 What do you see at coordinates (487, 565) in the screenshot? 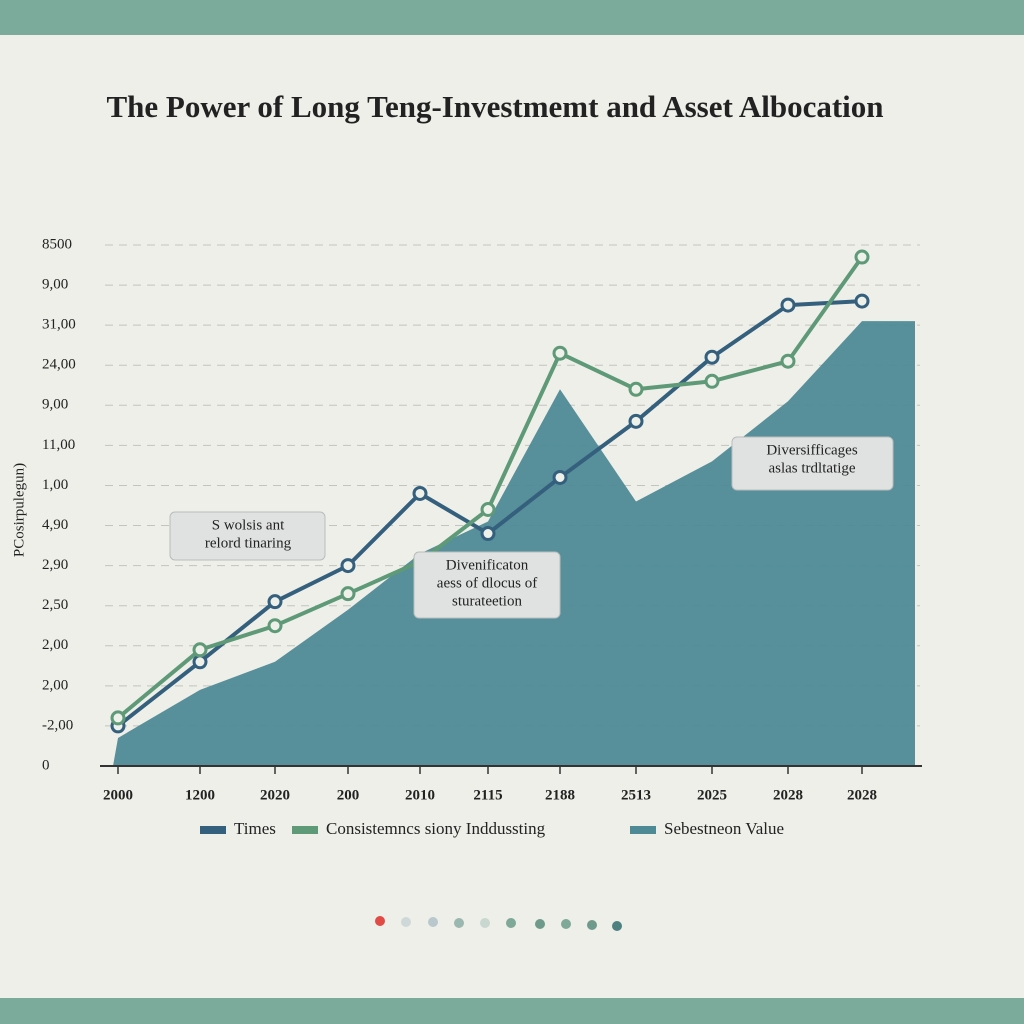
I see `annotation-text: Divenificaton` at bounding box center [487, 565].